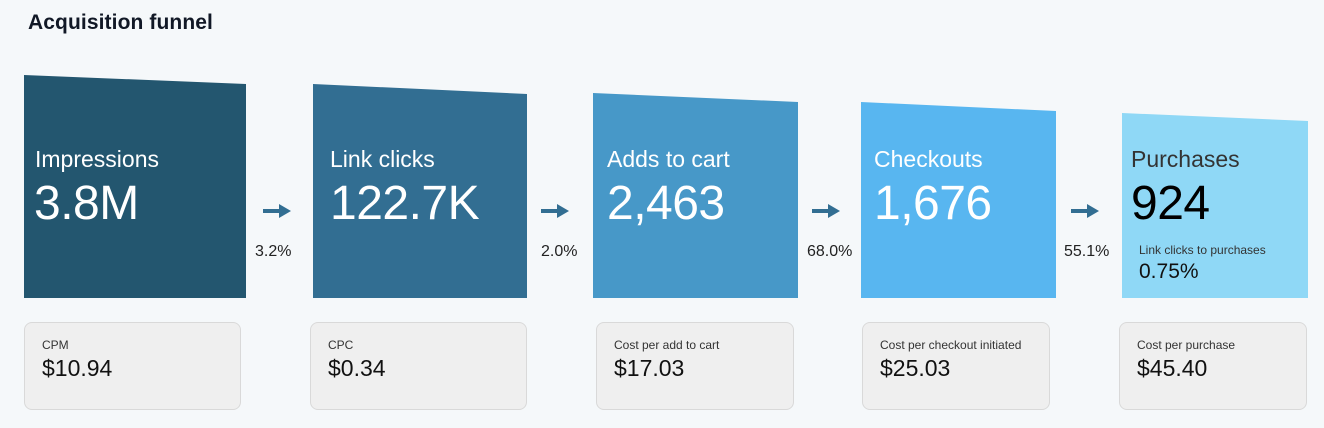  I want to click on funnel-stage-link-clicks: Link clicks 122.7K, so click(420, 180).